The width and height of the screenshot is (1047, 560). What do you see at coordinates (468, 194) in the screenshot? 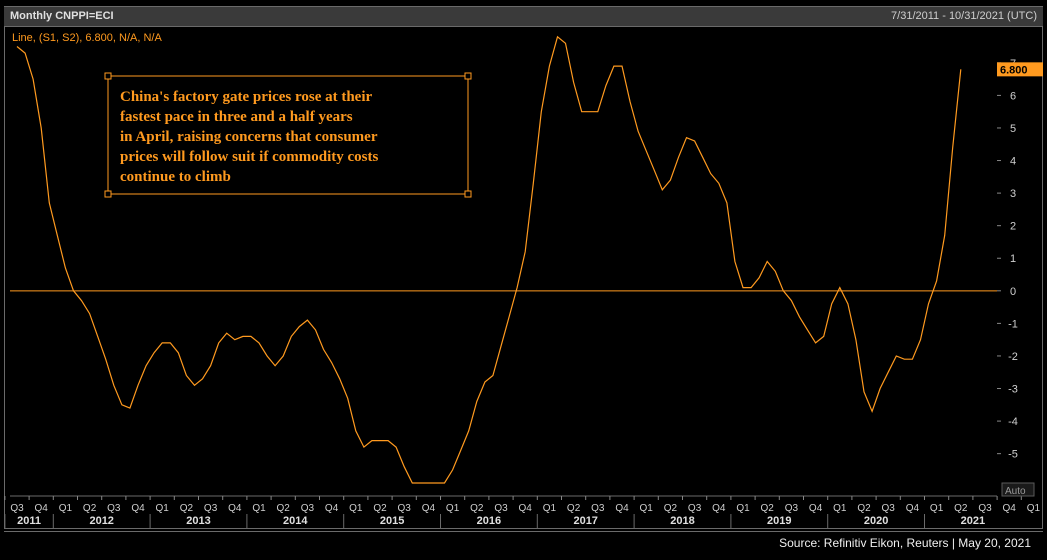
I see `annotation-handle-br` at bounding box center [468, 194].